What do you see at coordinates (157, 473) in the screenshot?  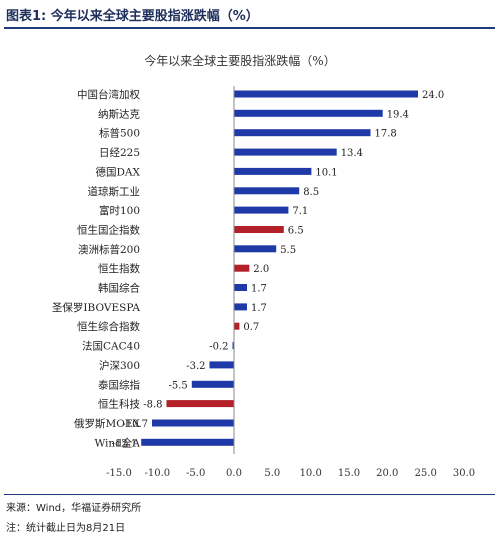 I see `x-tick-label-1: -10.0` at bounding box center [157, 473].